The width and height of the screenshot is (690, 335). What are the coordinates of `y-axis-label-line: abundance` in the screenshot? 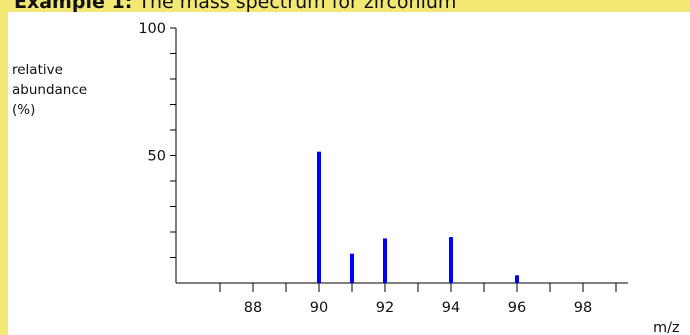 It's located at (50, 90).